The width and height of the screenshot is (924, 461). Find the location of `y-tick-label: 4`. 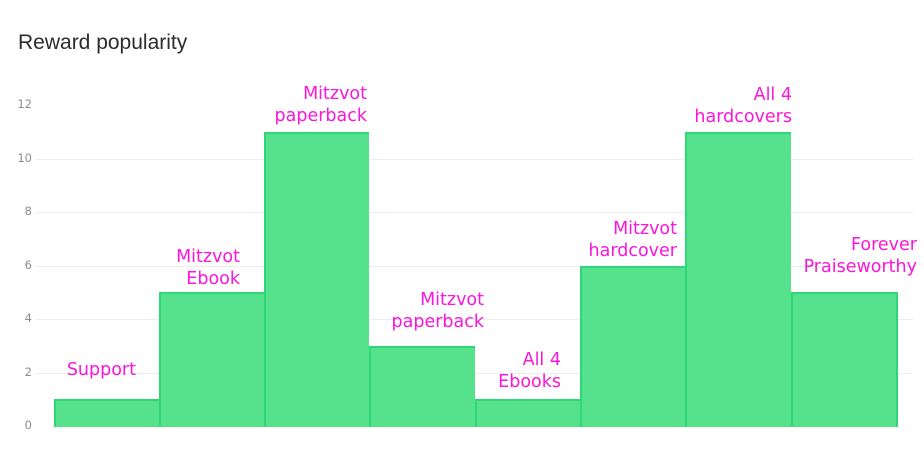

y-tick-label: 4 is located at coordinates (28, 318).